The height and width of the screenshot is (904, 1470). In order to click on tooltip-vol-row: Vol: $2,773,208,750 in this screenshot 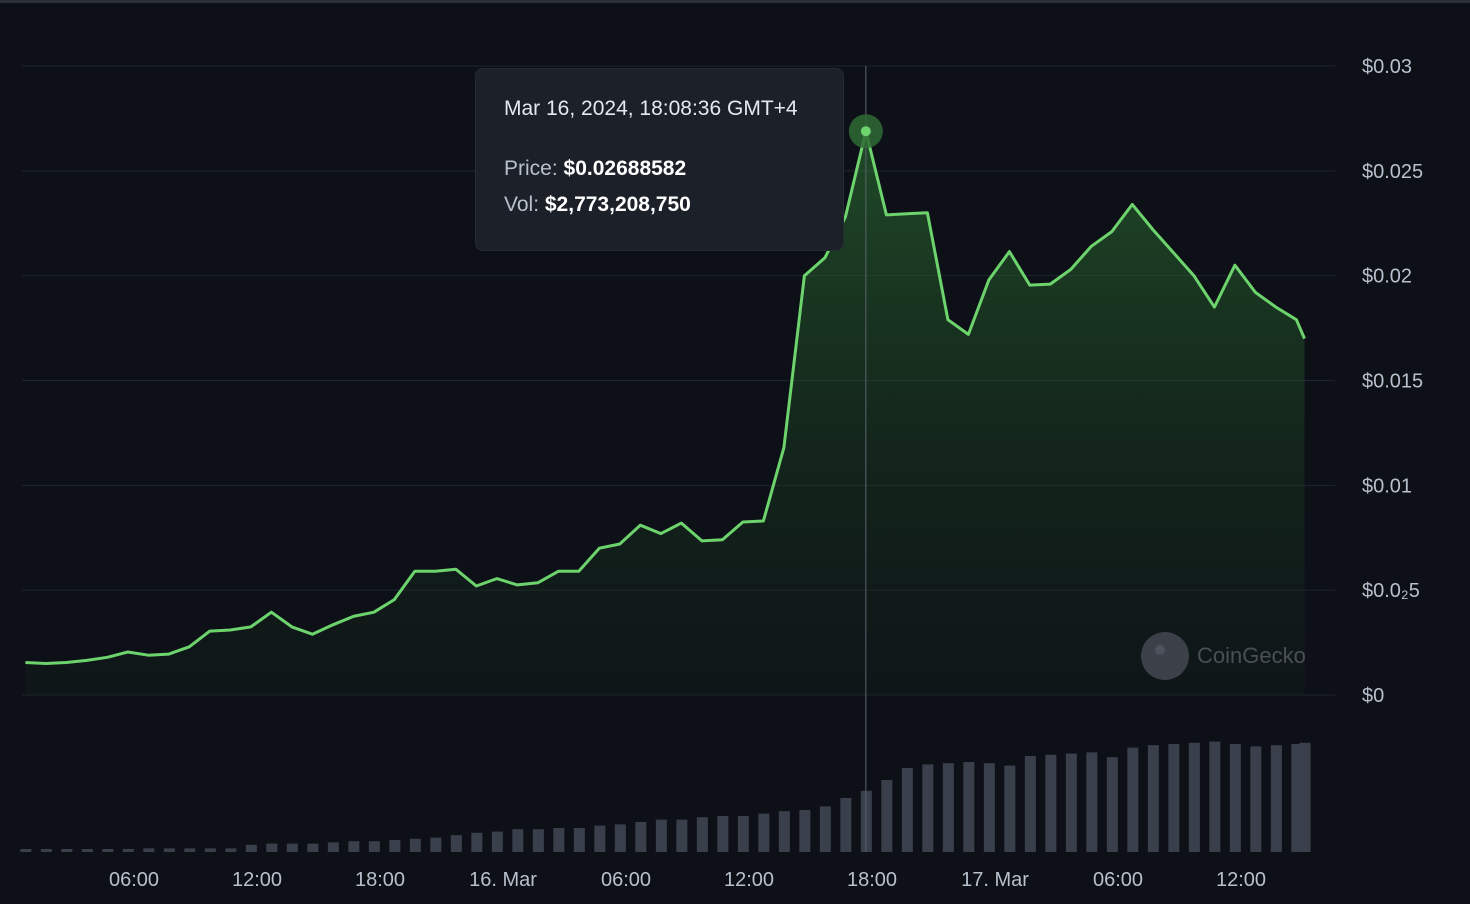, I will do `click(659, 205)`.